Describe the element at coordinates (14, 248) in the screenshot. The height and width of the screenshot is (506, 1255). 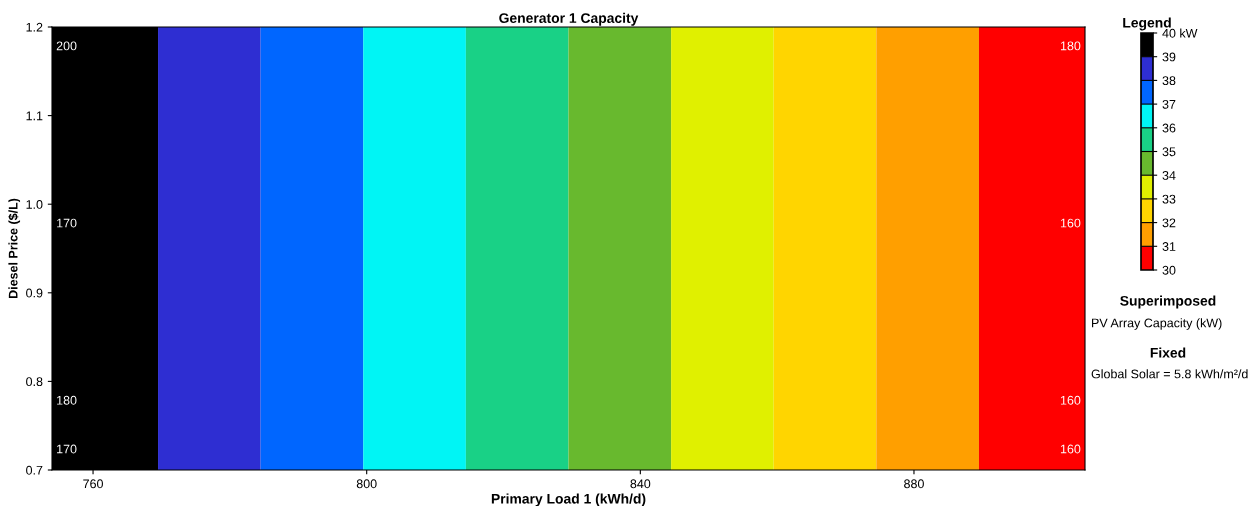
I see `y-axis-title: Diesel Price ($/L)` at that location.